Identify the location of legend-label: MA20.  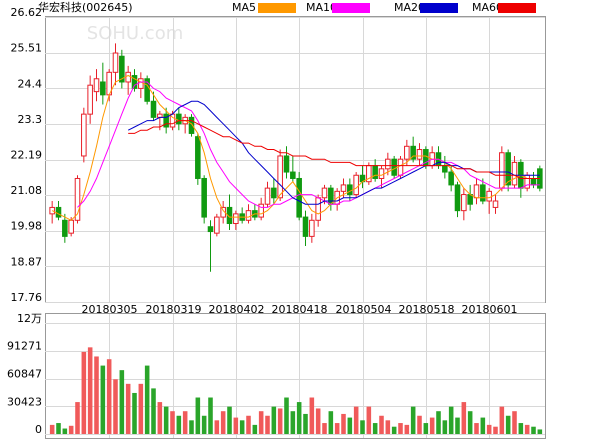
(409, 7).